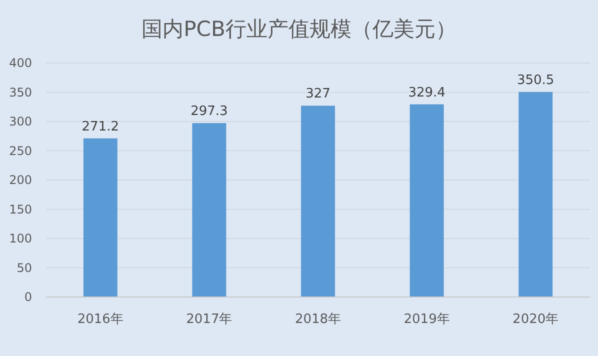 The image size is (598, 356). I want to click on data-label: 329.4, so click(427, 92).